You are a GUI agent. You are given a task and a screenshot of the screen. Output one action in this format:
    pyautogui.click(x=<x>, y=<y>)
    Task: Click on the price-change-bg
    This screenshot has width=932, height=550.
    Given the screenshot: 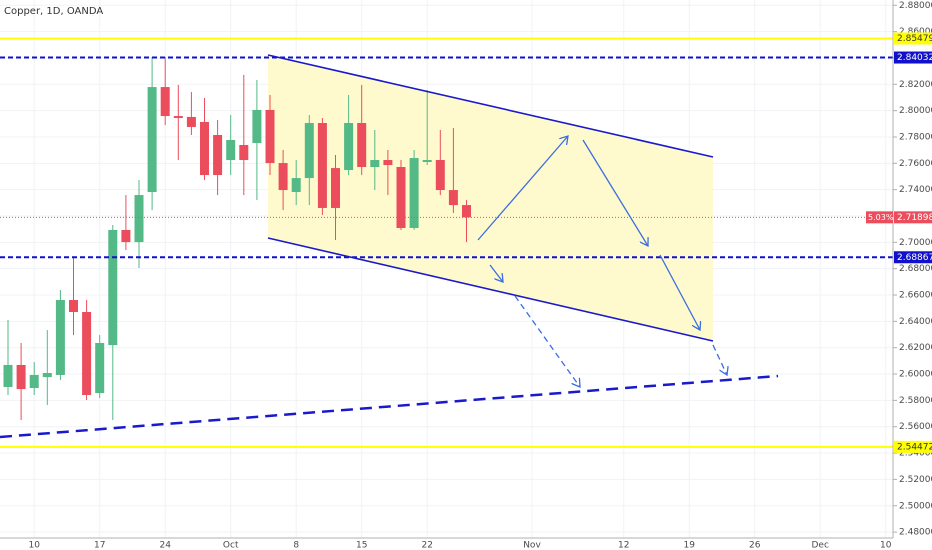 What is the action you would take?
    pyautogui.click(x=879, y=217)
    